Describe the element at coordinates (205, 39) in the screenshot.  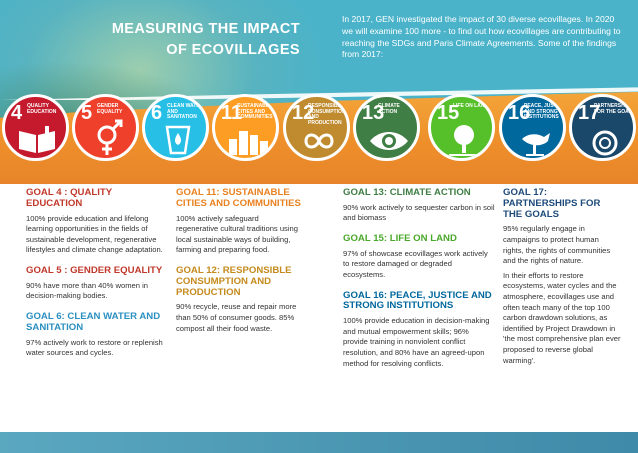
I see `page-title: MEASURING THE IMPACT OF ECOVILLAGES` at that location.